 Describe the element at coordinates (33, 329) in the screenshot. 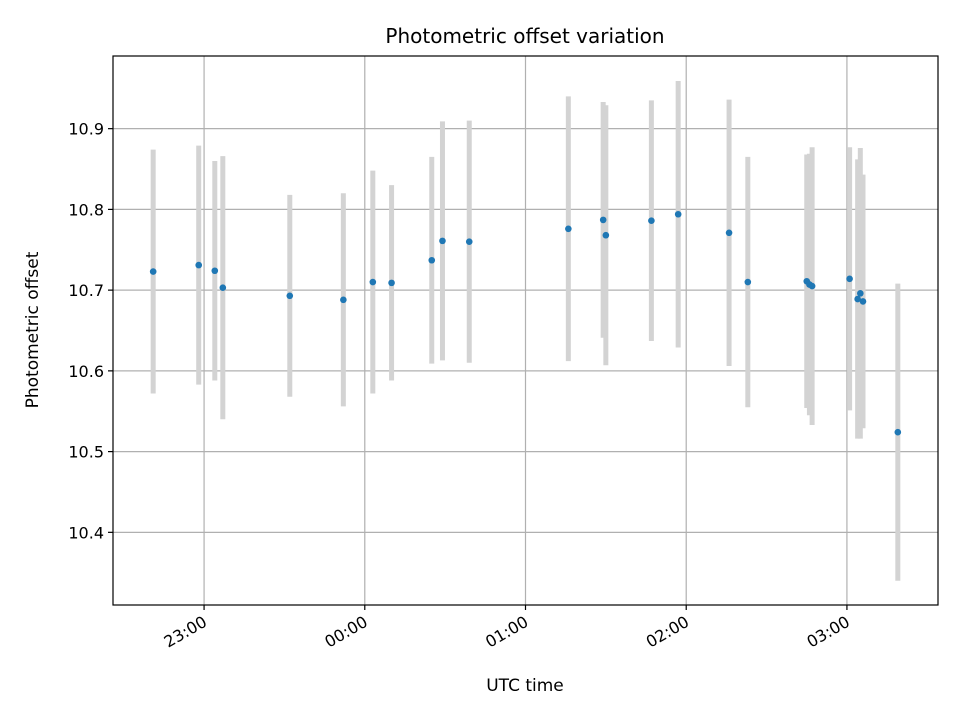

I see `y-axis-label: Photometric offset` at that location.